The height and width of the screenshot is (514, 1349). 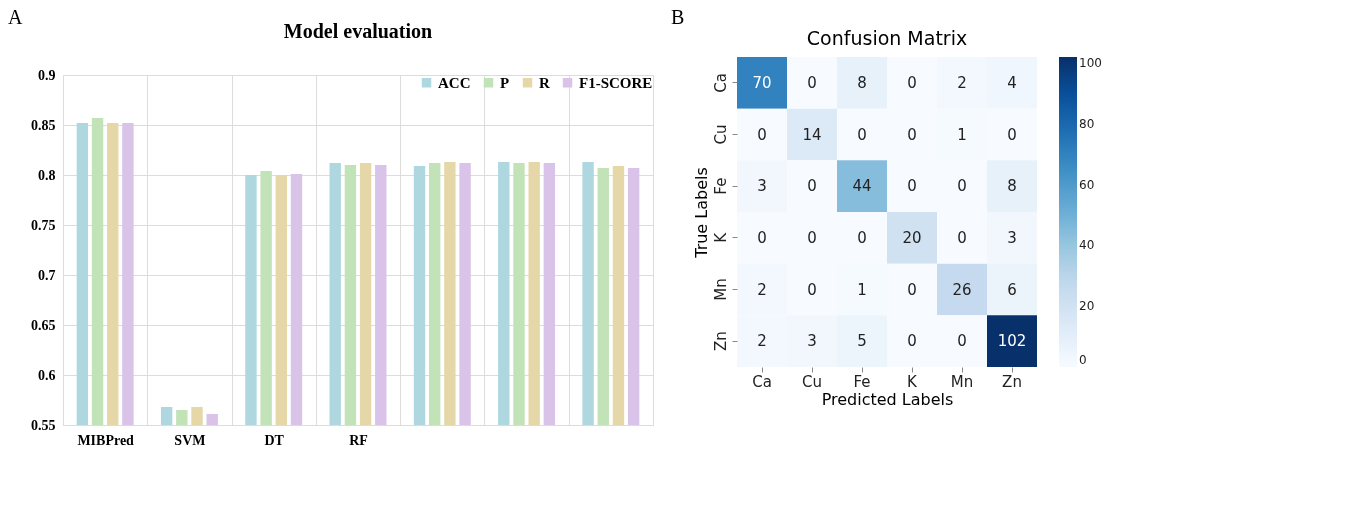 What do you see at coordinates (1083, 360) in the screenshot?
I see `color-bar-label: 0` at bounding box center [1083, 360].